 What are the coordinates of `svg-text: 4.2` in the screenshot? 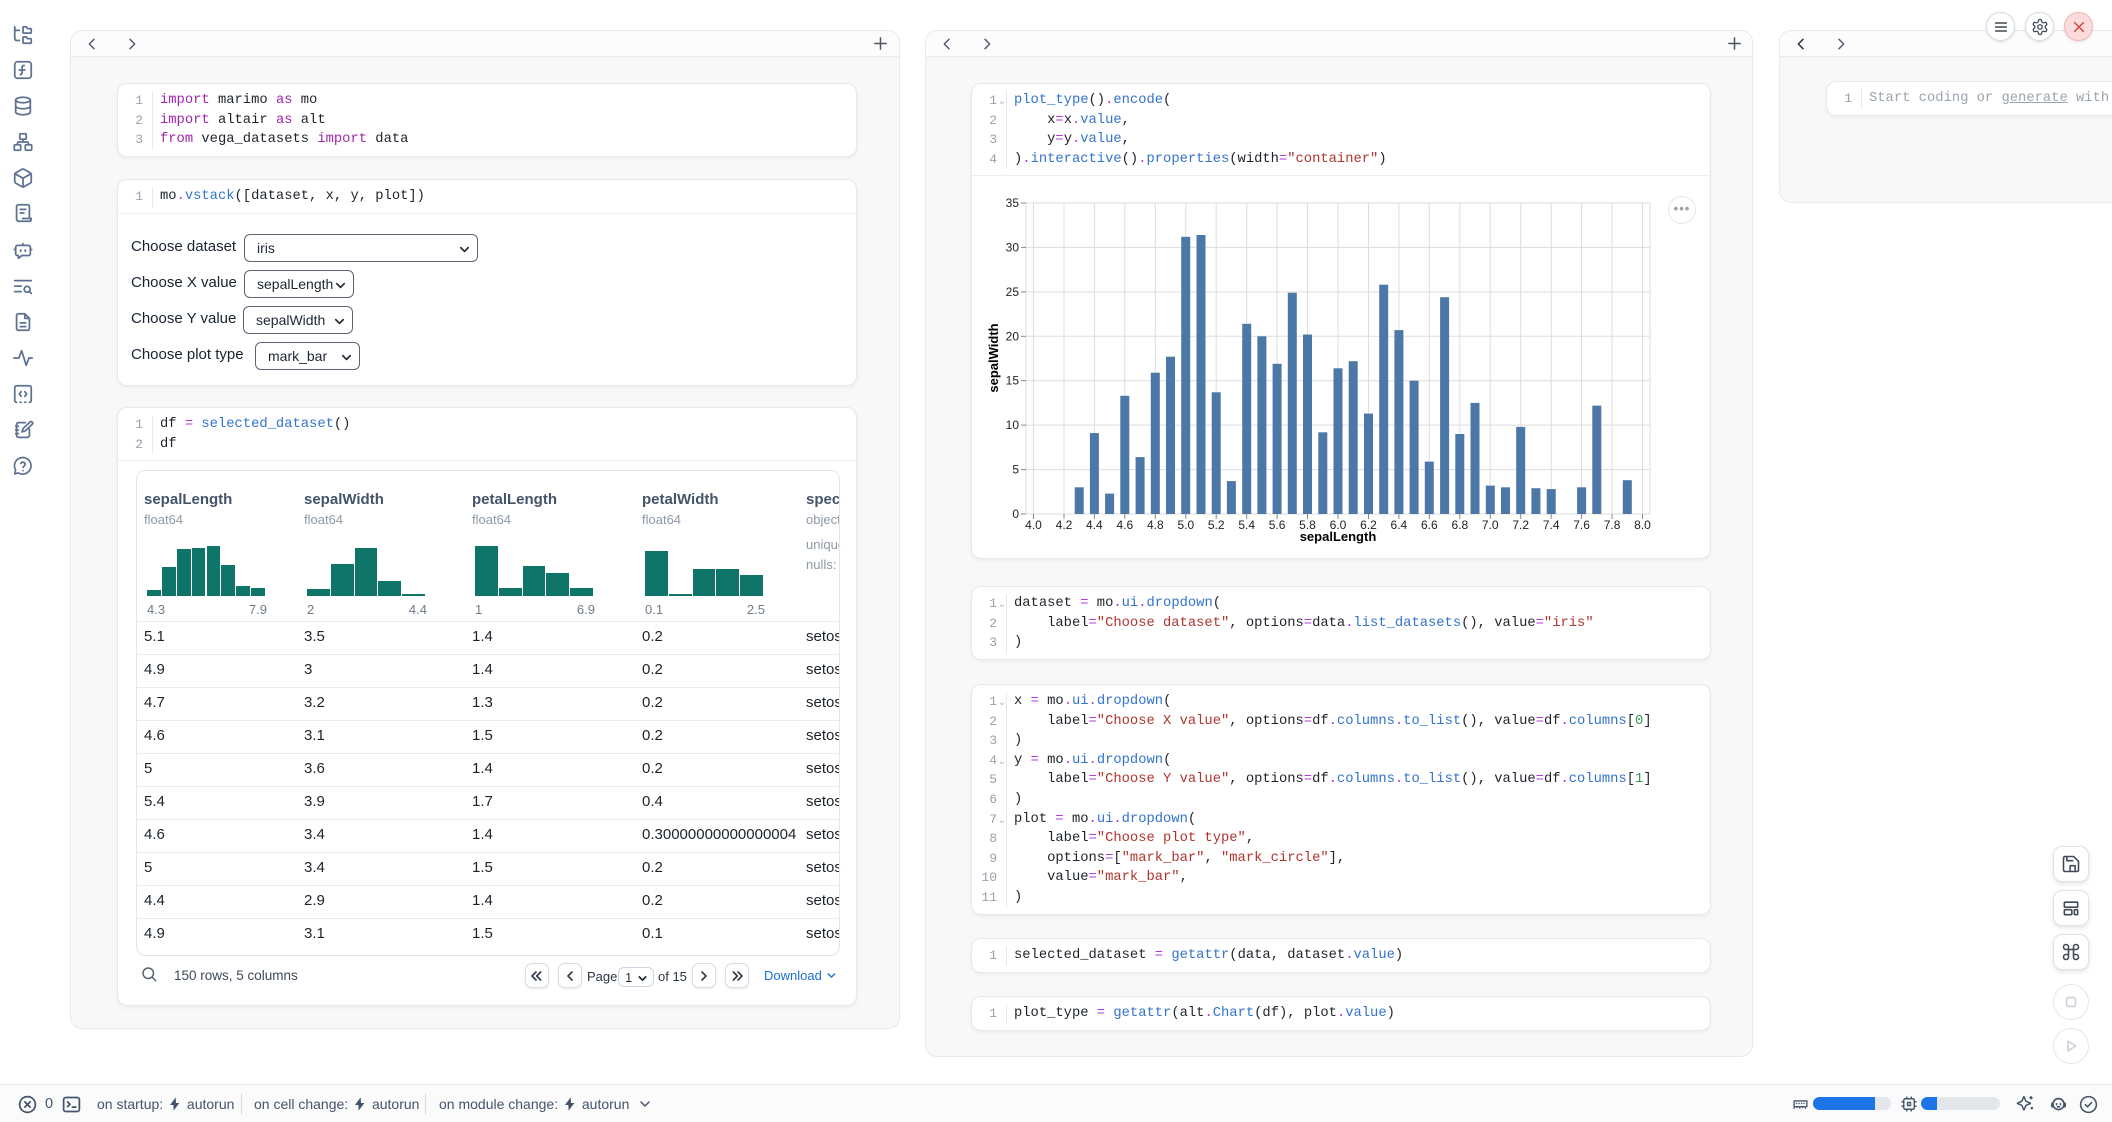 It's located at (1064, 525).